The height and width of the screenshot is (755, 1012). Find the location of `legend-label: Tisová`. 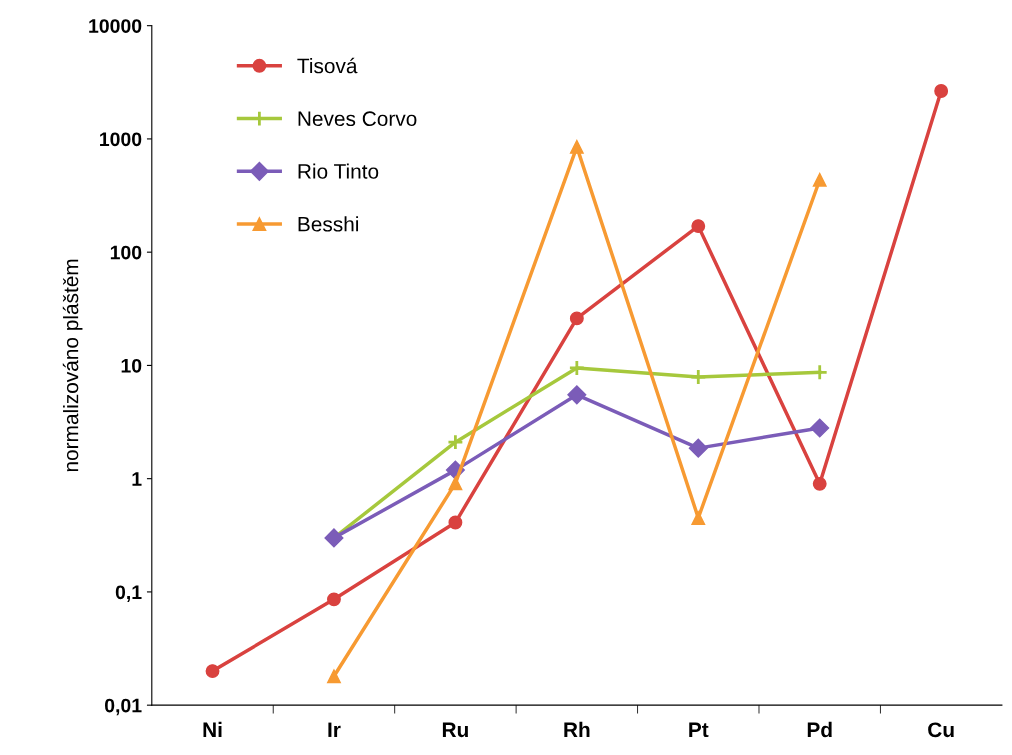

legend-label: Tisová is located at coordinates (327, 65).